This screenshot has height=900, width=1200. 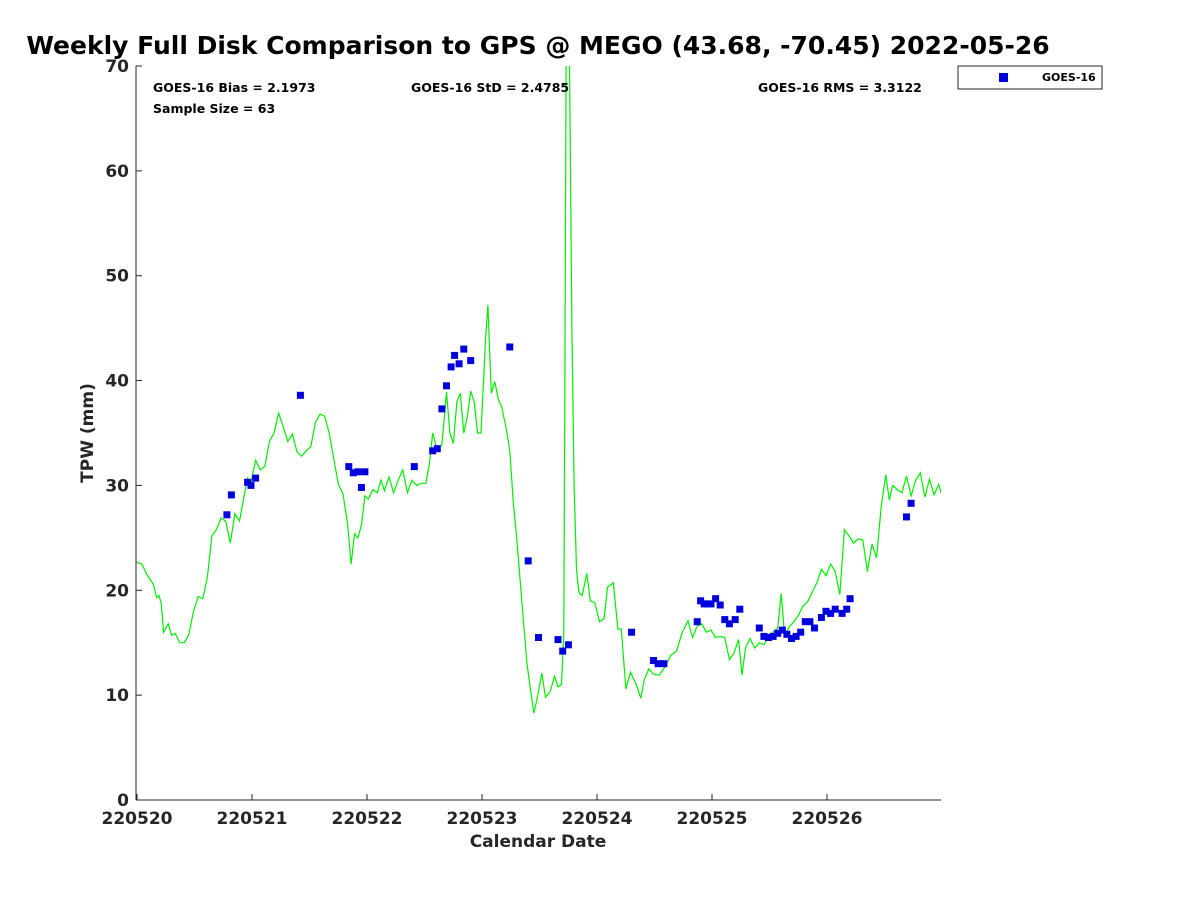 I want to click on legend-marker-goes16, so click(x=1003, y=77).